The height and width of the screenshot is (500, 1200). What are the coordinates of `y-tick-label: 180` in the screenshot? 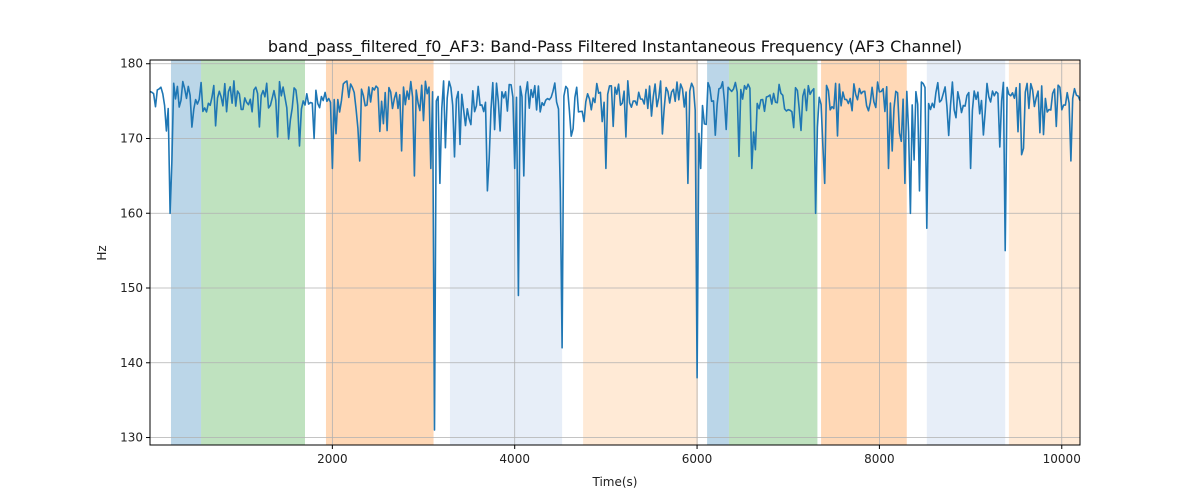 It's located at (131, 64).